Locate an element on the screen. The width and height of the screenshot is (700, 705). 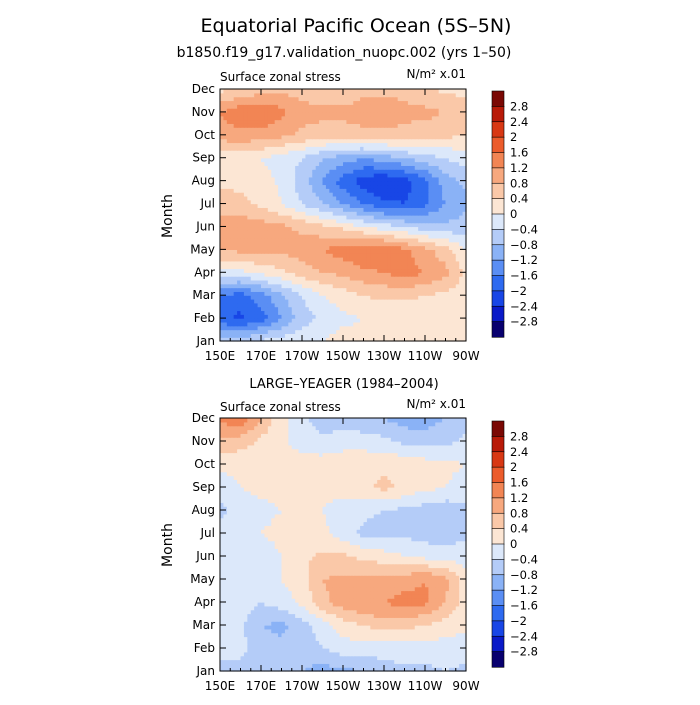
colorbar-swatch is located at coordinates (498, 330).